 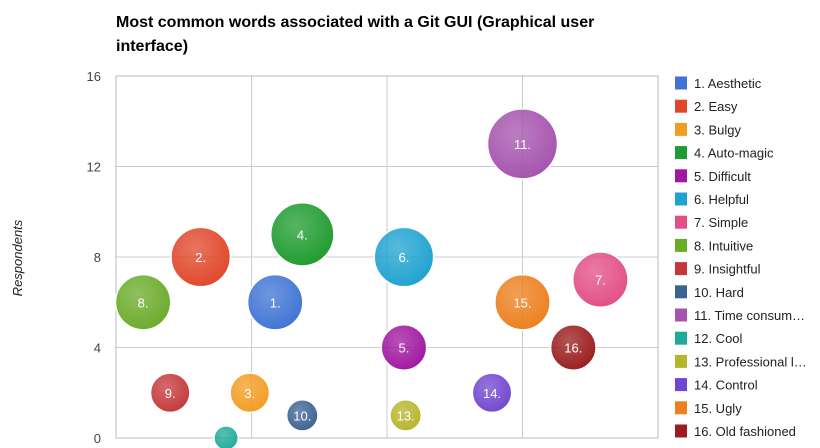 I want to click on legend-entry-16: 16. Old fashioned, so click(x=745, y=431).